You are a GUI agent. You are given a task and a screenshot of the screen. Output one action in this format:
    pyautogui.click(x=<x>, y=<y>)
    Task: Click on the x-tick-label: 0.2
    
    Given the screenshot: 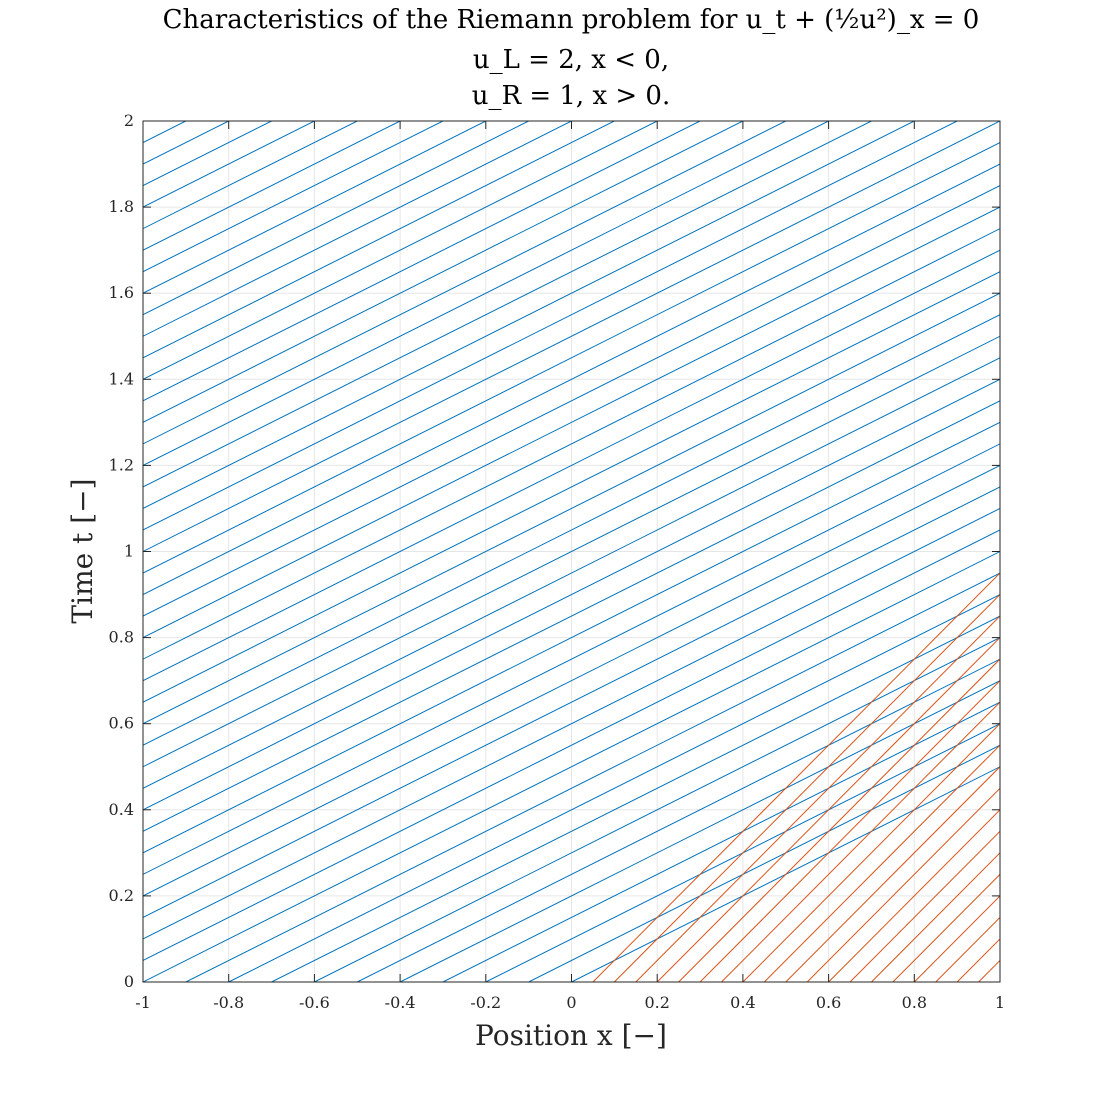 What is the action you would take?
    pyautogui.click(x=656, y=1002)
    